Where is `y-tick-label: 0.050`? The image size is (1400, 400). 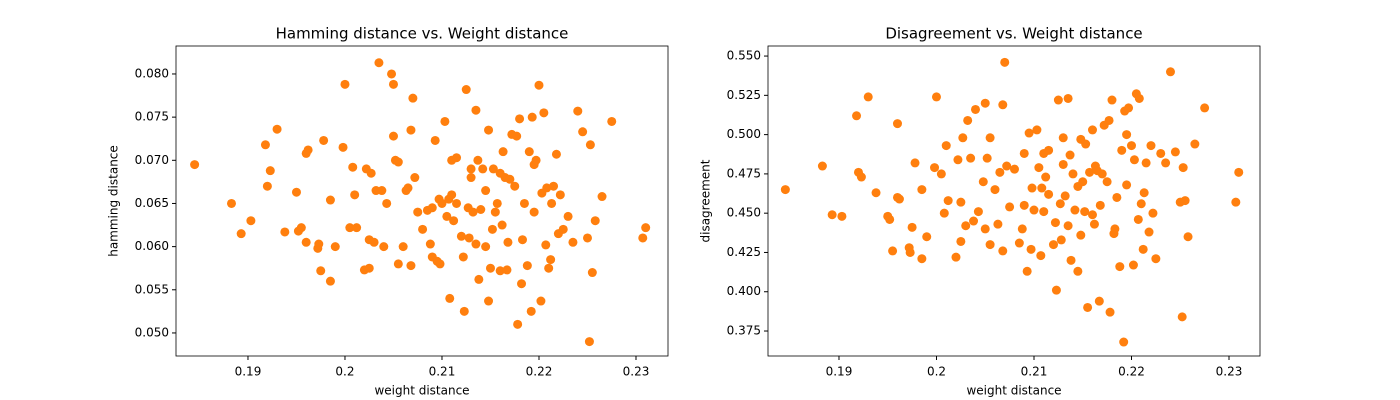
y-tick-label: 0.050 is located at coordinates (152, 332).